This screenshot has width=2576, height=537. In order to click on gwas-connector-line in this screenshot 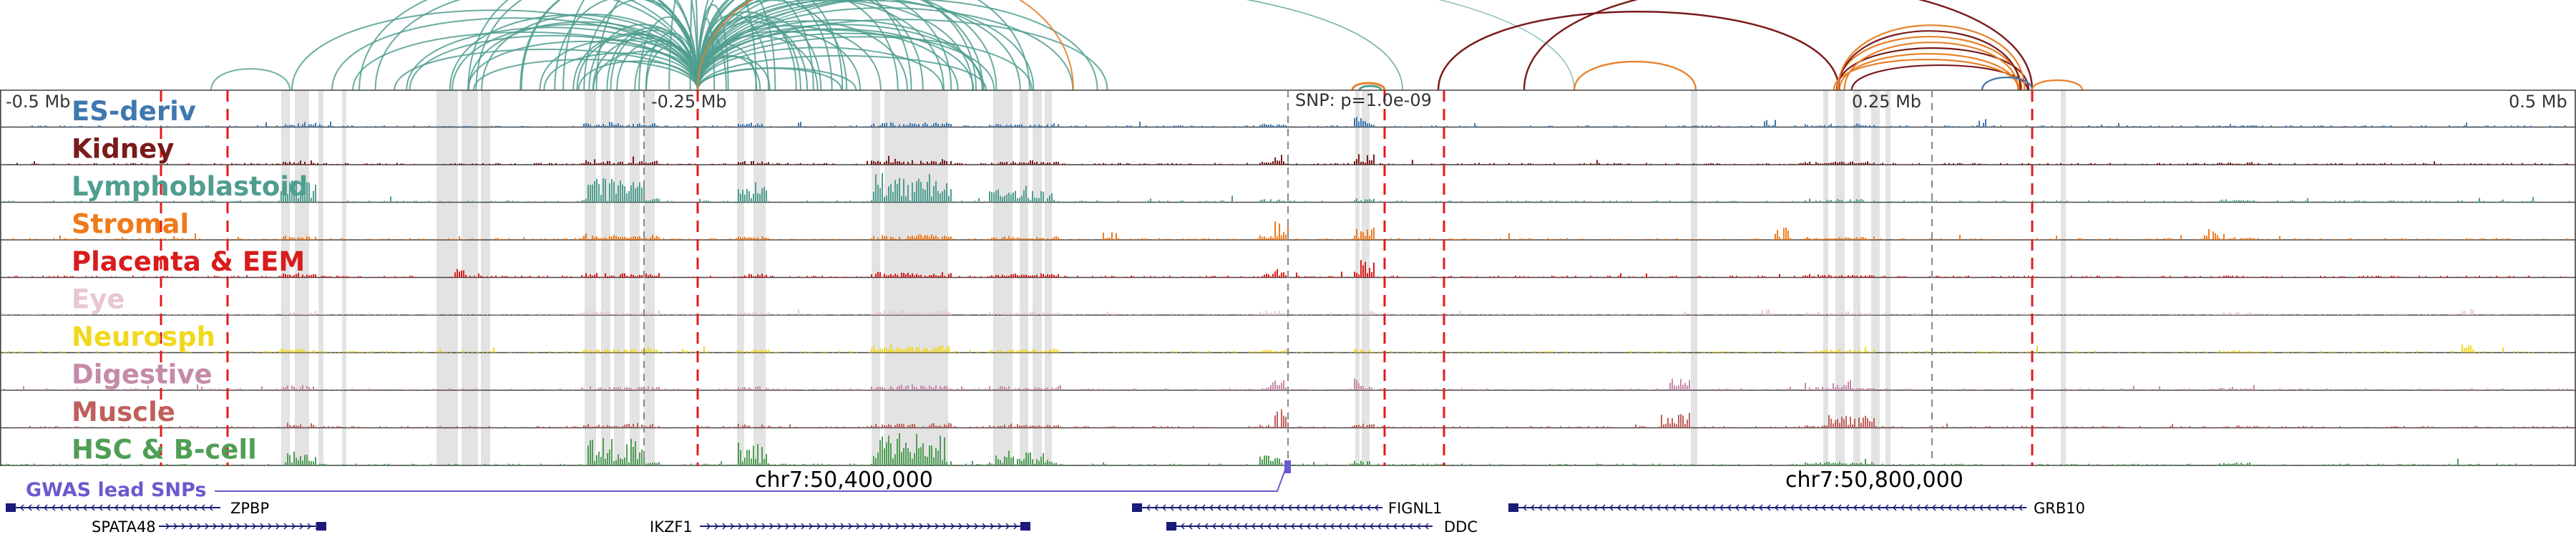, I will do `click(752, 477)`.